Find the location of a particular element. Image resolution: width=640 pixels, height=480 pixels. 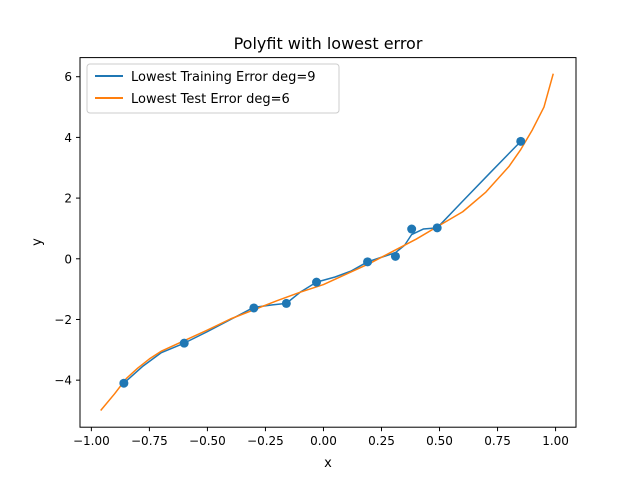

x-tick-label-1: −0.75 is located at coordinates (149, 441).